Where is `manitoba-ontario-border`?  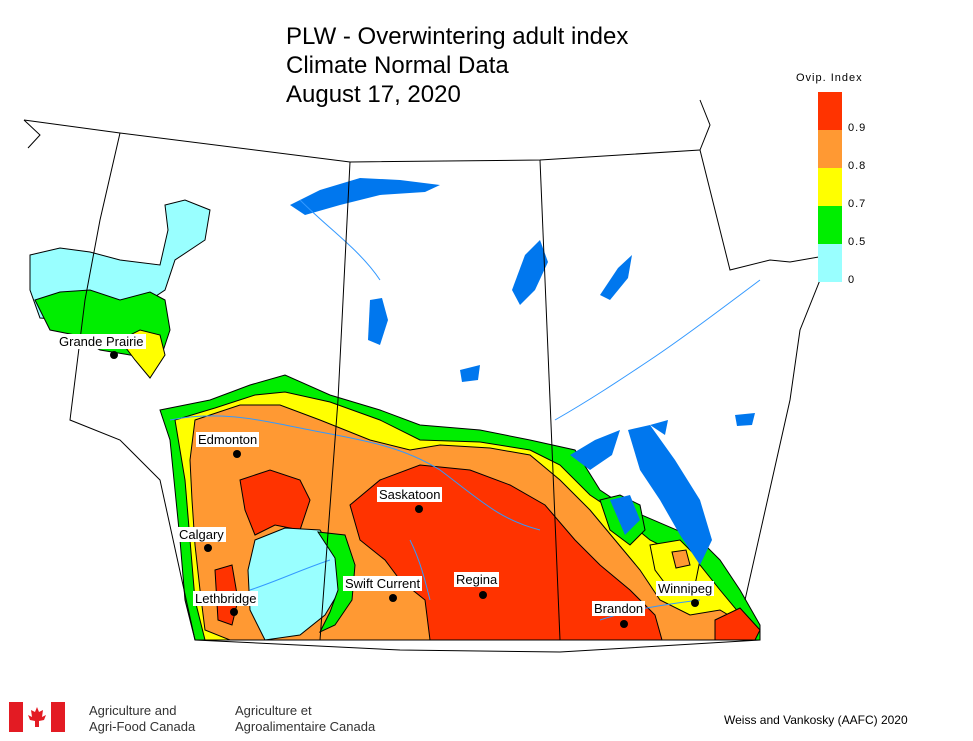 manitoba-ontario-border is located at coordinates (765, 375).